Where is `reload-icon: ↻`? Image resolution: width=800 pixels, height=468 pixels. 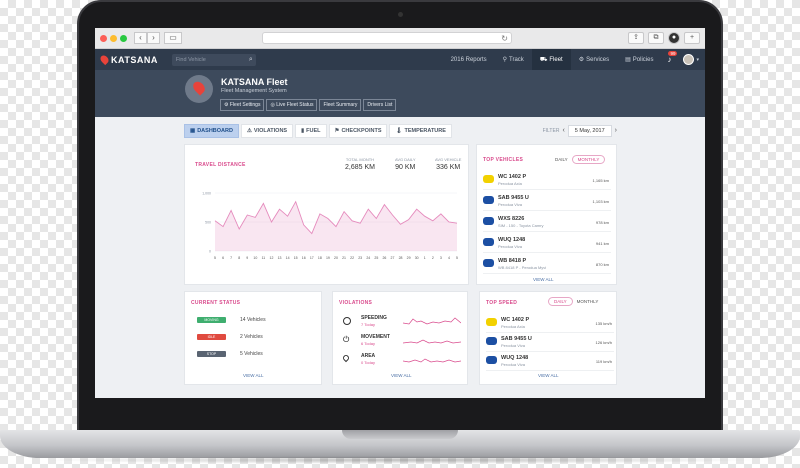 reload-icon: ↻ is located at coordinates (504, 38).